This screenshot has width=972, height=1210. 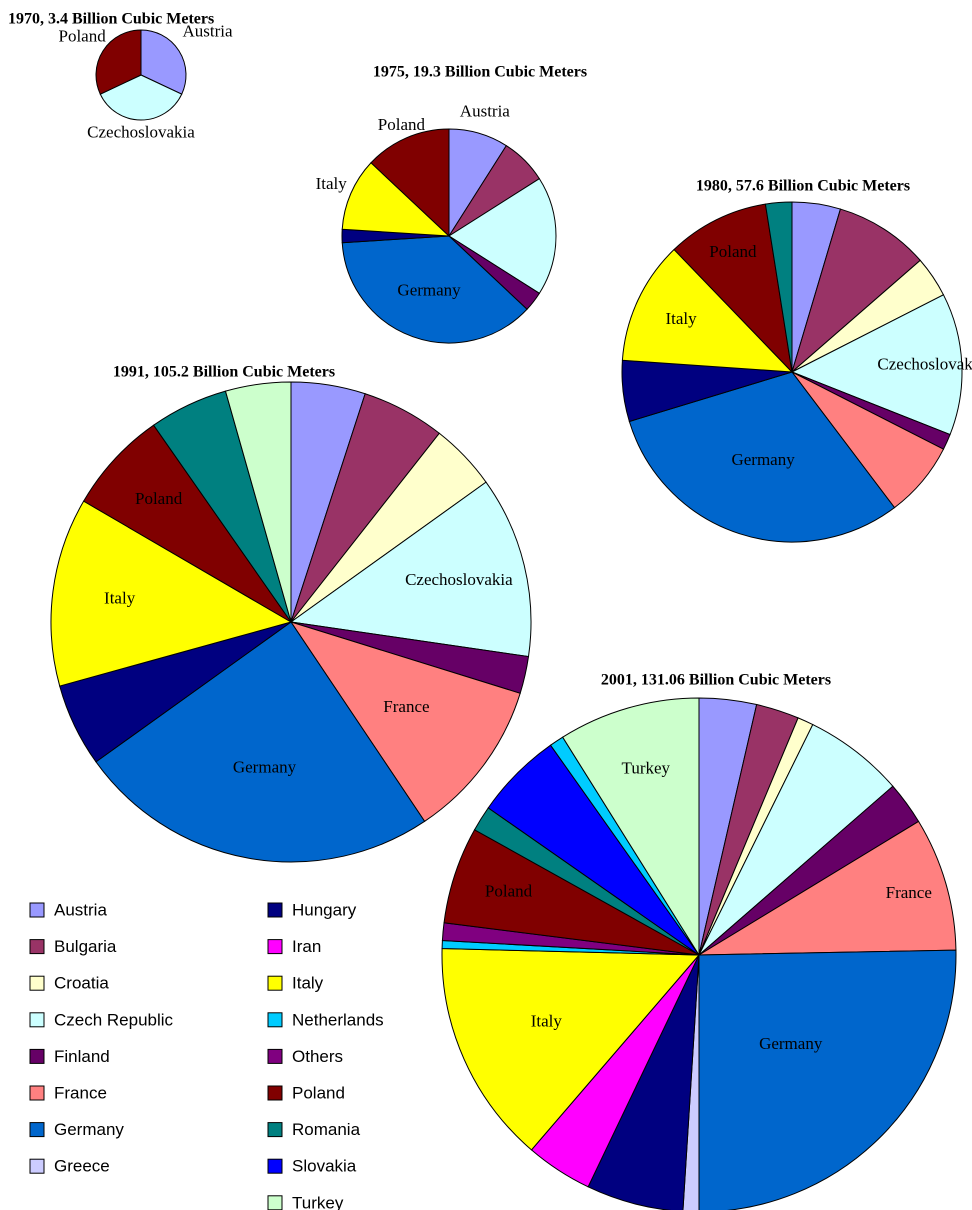 What do you see at coordinates (324, 1166) in the screenshot?
I see `legend-label: Slovakia` at bounding box center [324, 1166].